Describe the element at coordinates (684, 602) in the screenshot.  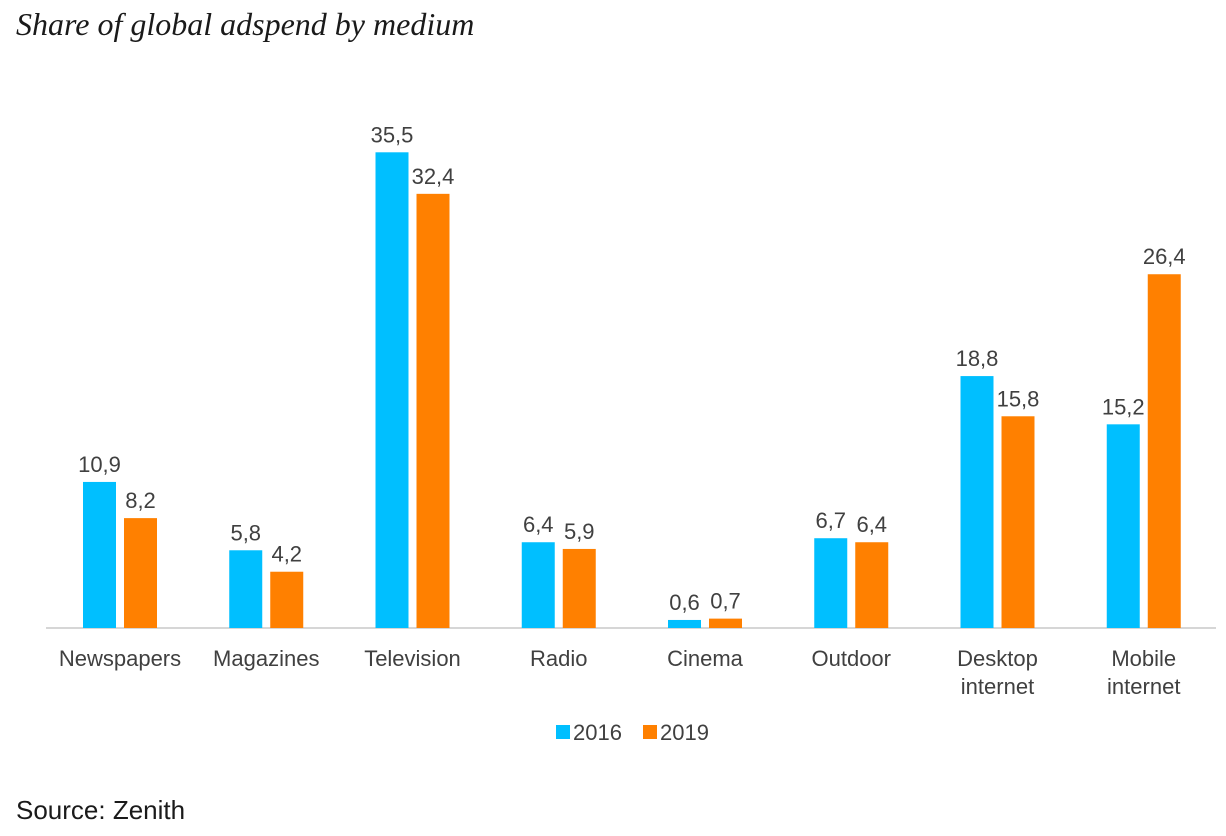
I see `data-label: 0,6` at that location.